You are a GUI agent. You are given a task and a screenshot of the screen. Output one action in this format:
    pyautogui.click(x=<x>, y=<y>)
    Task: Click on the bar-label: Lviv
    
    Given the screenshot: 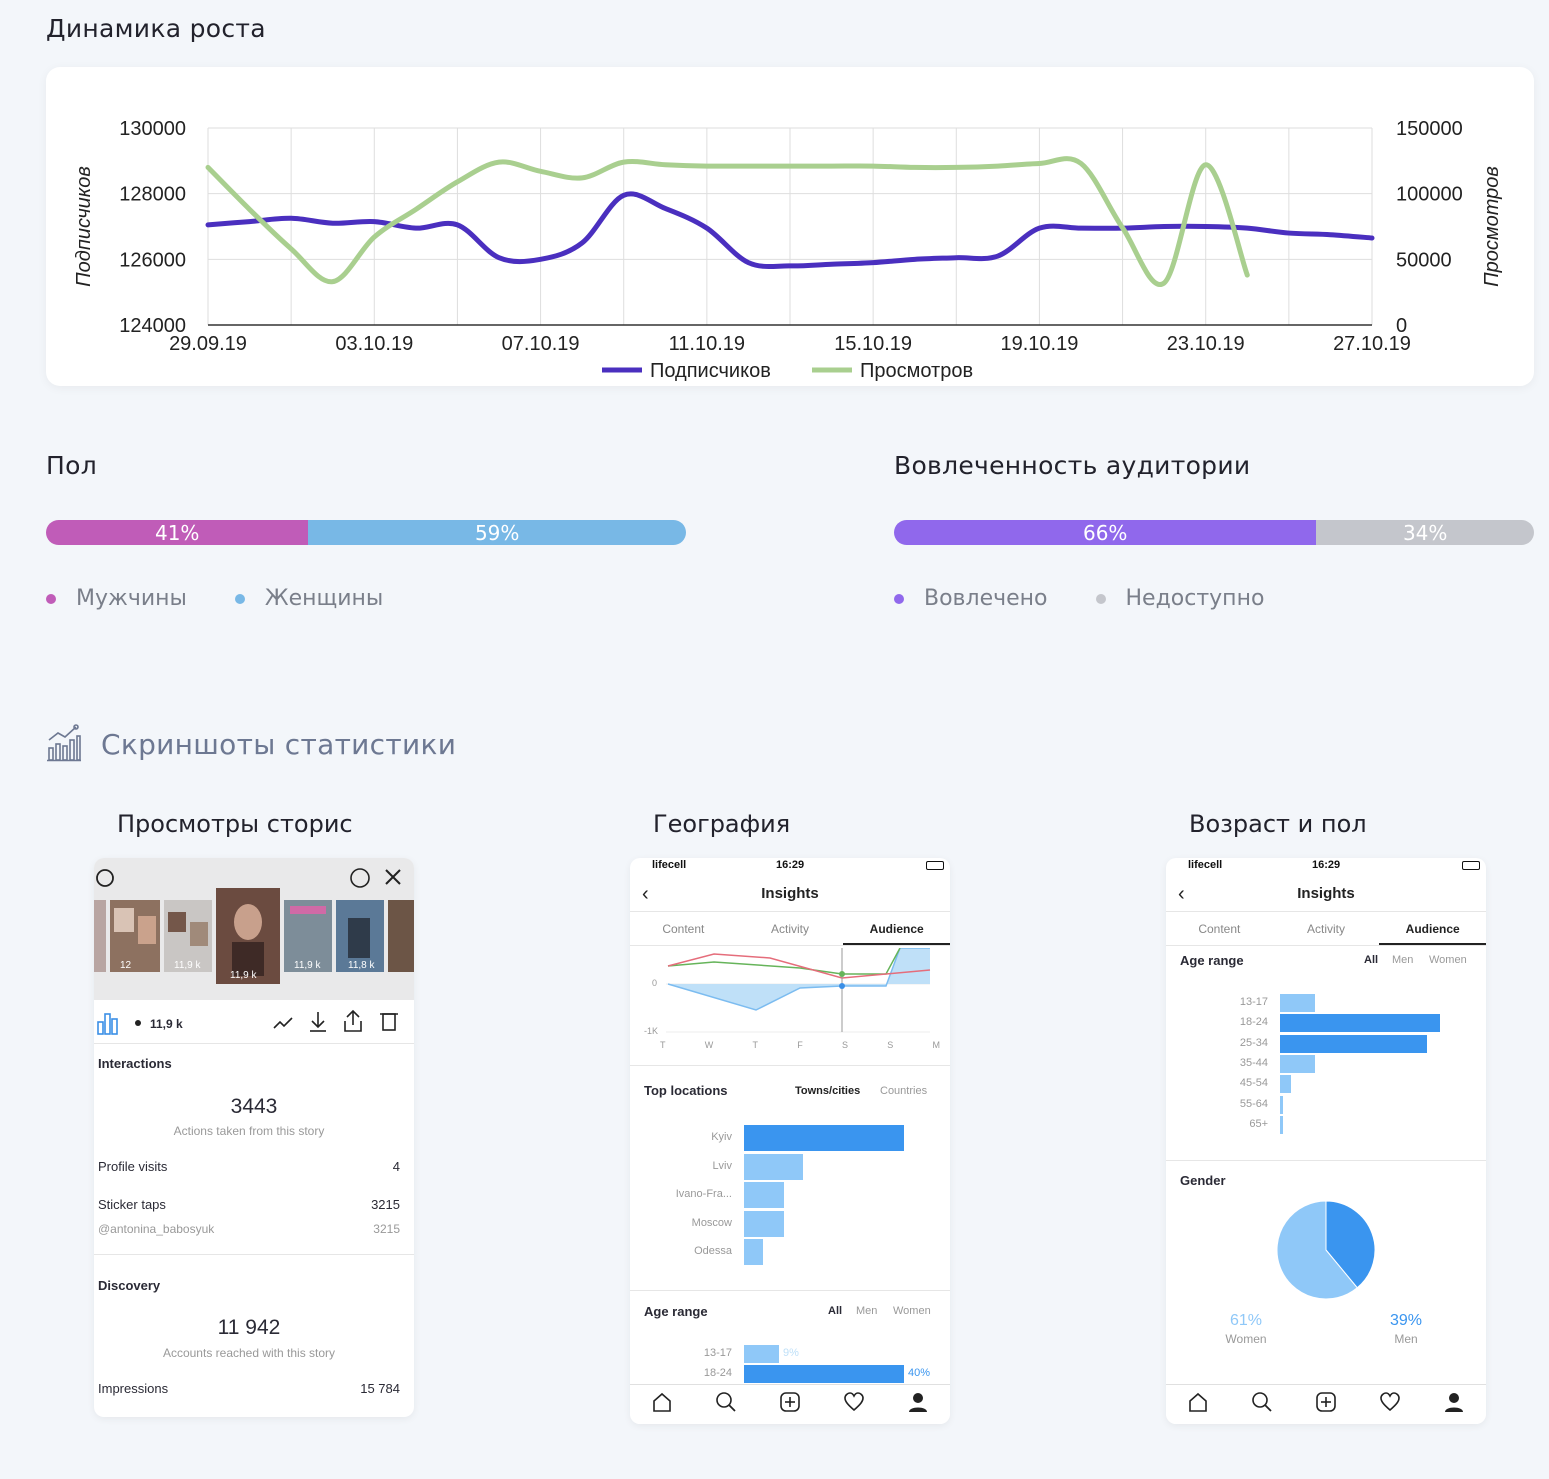 What is the action you would take?
    pyautogui.click(x=722, y=1165)
    